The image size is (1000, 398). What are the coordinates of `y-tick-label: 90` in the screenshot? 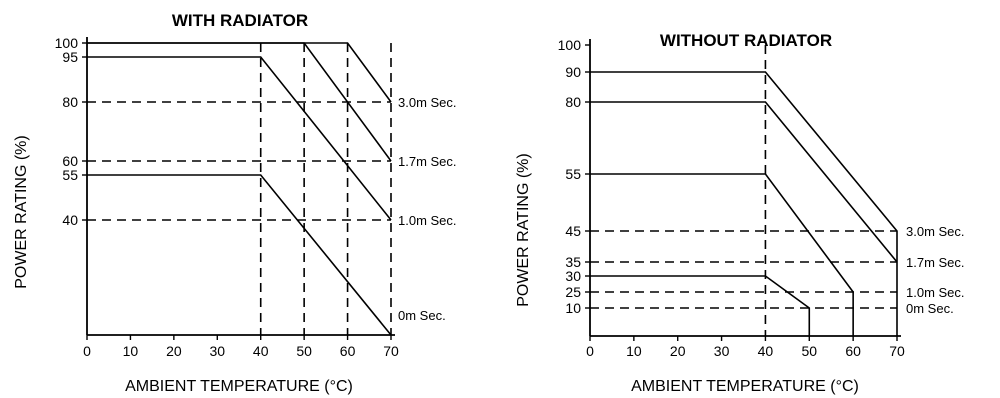 It's located at (573, 72).